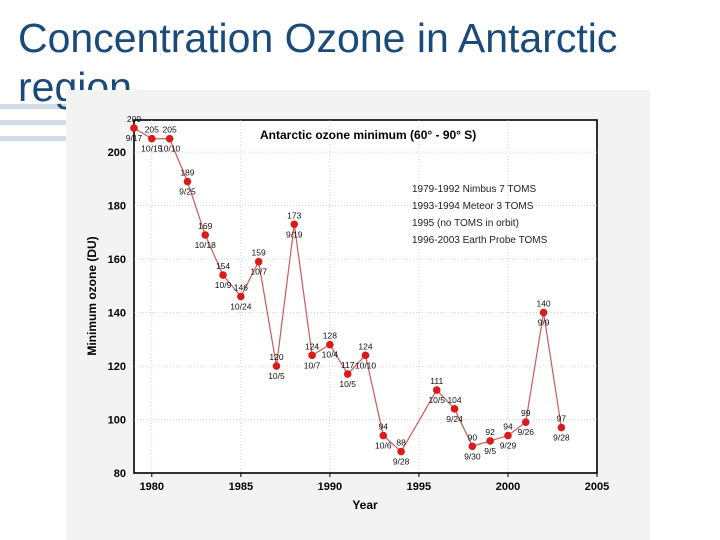 Image resolution: width=720 pixels, height=540 pixels. Describe the element at coordinates (241, 307) in the screenshot. I see `data-date-label: 10/24` at that location.